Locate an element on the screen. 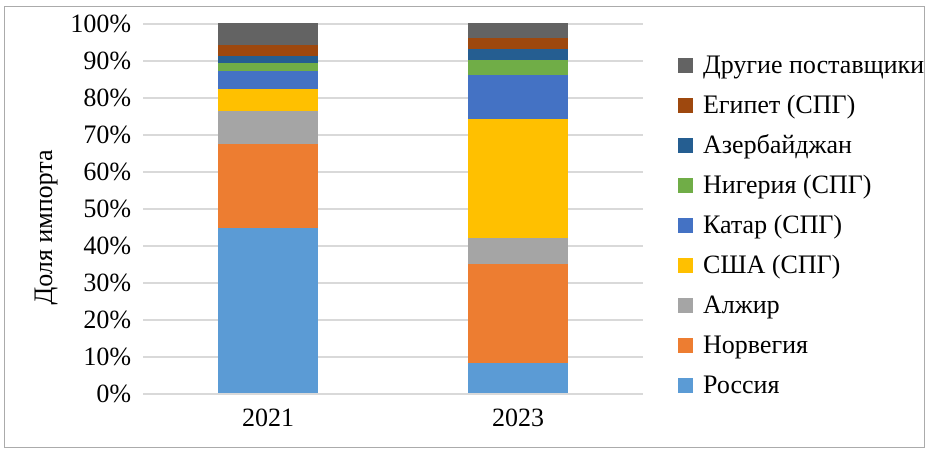 The image size is (929, 452). legend-item: Норвегия is located at coordinates (801, 345).